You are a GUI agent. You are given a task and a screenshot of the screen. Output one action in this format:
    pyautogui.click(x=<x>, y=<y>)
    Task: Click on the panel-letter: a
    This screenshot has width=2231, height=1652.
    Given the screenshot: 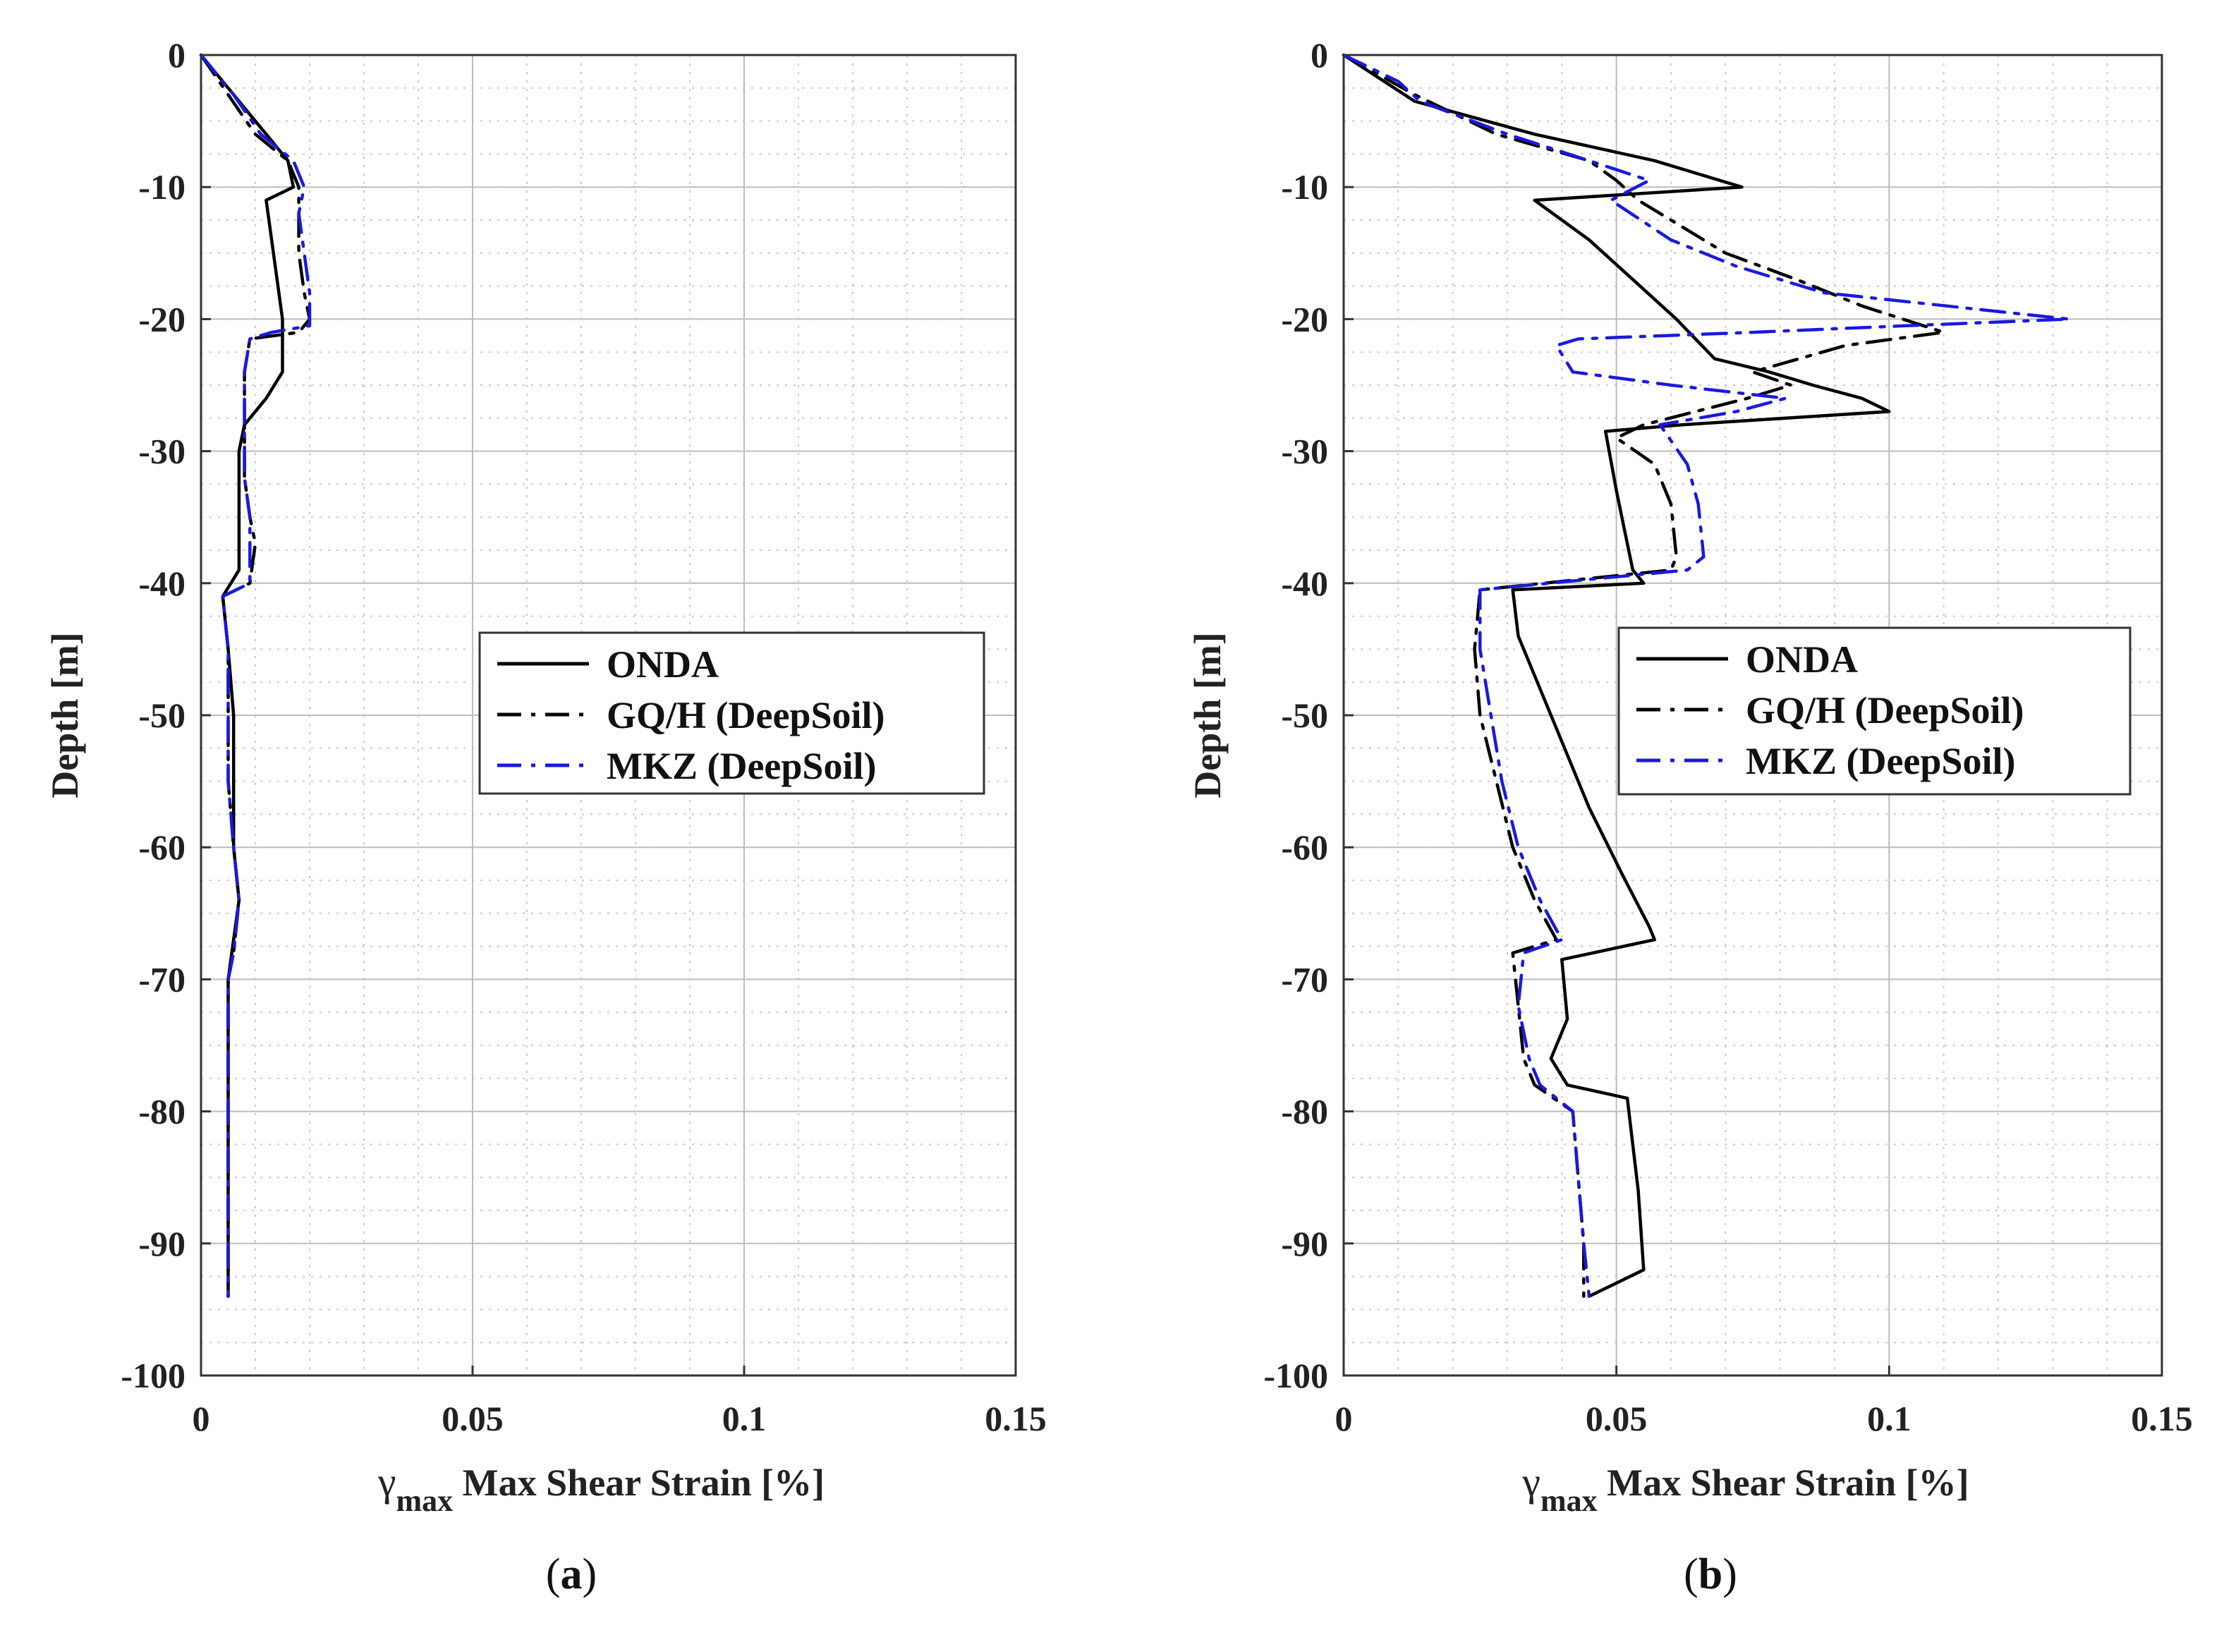 What is the action you would take?
    pyautogui.click(x=572, y=1574)
    